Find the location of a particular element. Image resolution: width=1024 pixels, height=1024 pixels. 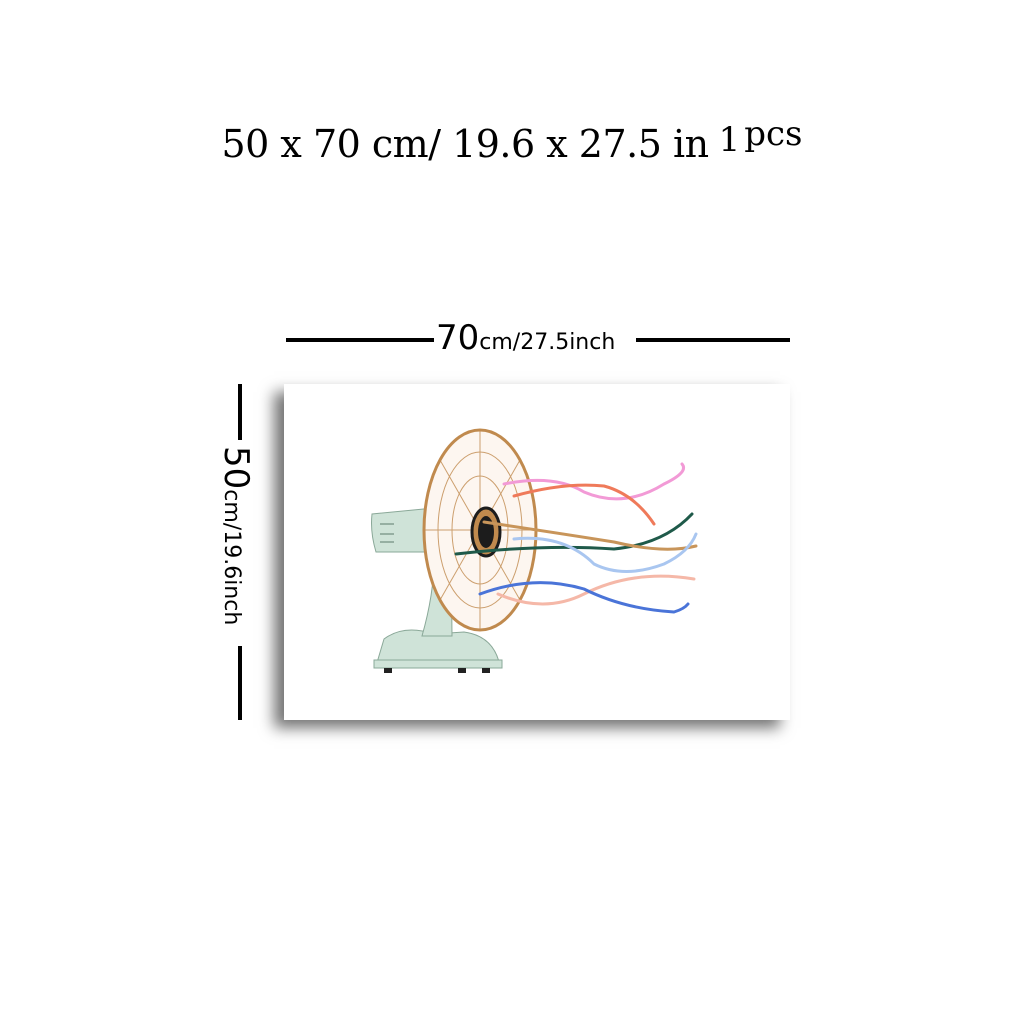

height-dimension: 50cm/19.6inch is located at coordinates (236, 552).